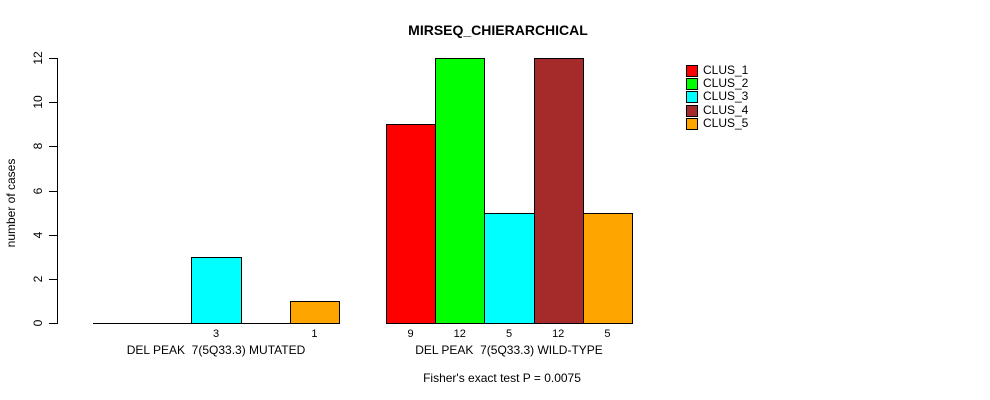 The image size is (990, 400). What do you see at coordinates (38, 234) in the screenshot?
I see `y-tick-label: 4` at bounding box center [38, 234].